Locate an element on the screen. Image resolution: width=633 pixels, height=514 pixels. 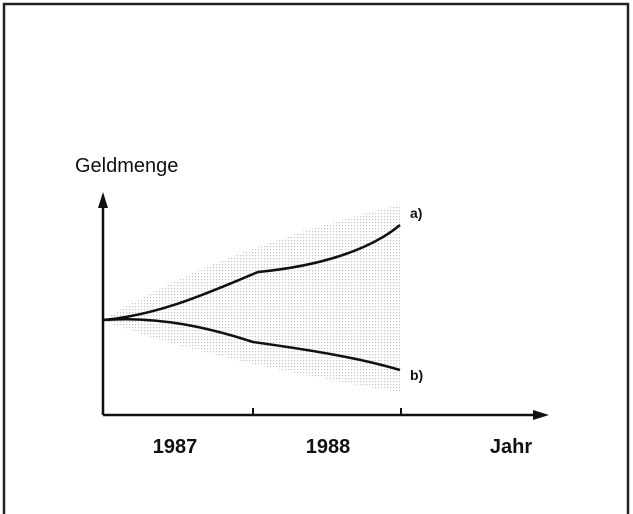
curve-label: a) is located at coordinates (416, 213).